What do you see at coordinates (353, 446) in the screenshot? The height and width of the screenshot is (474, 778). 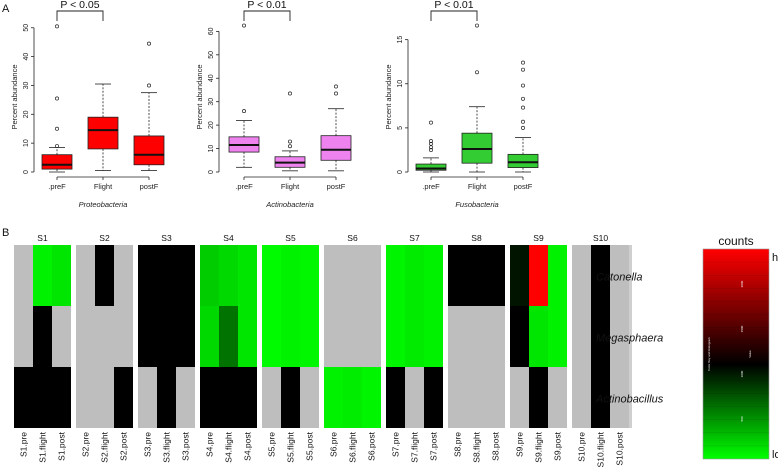 I see `column-label: S6.flight` at bounding box center [353, 446].